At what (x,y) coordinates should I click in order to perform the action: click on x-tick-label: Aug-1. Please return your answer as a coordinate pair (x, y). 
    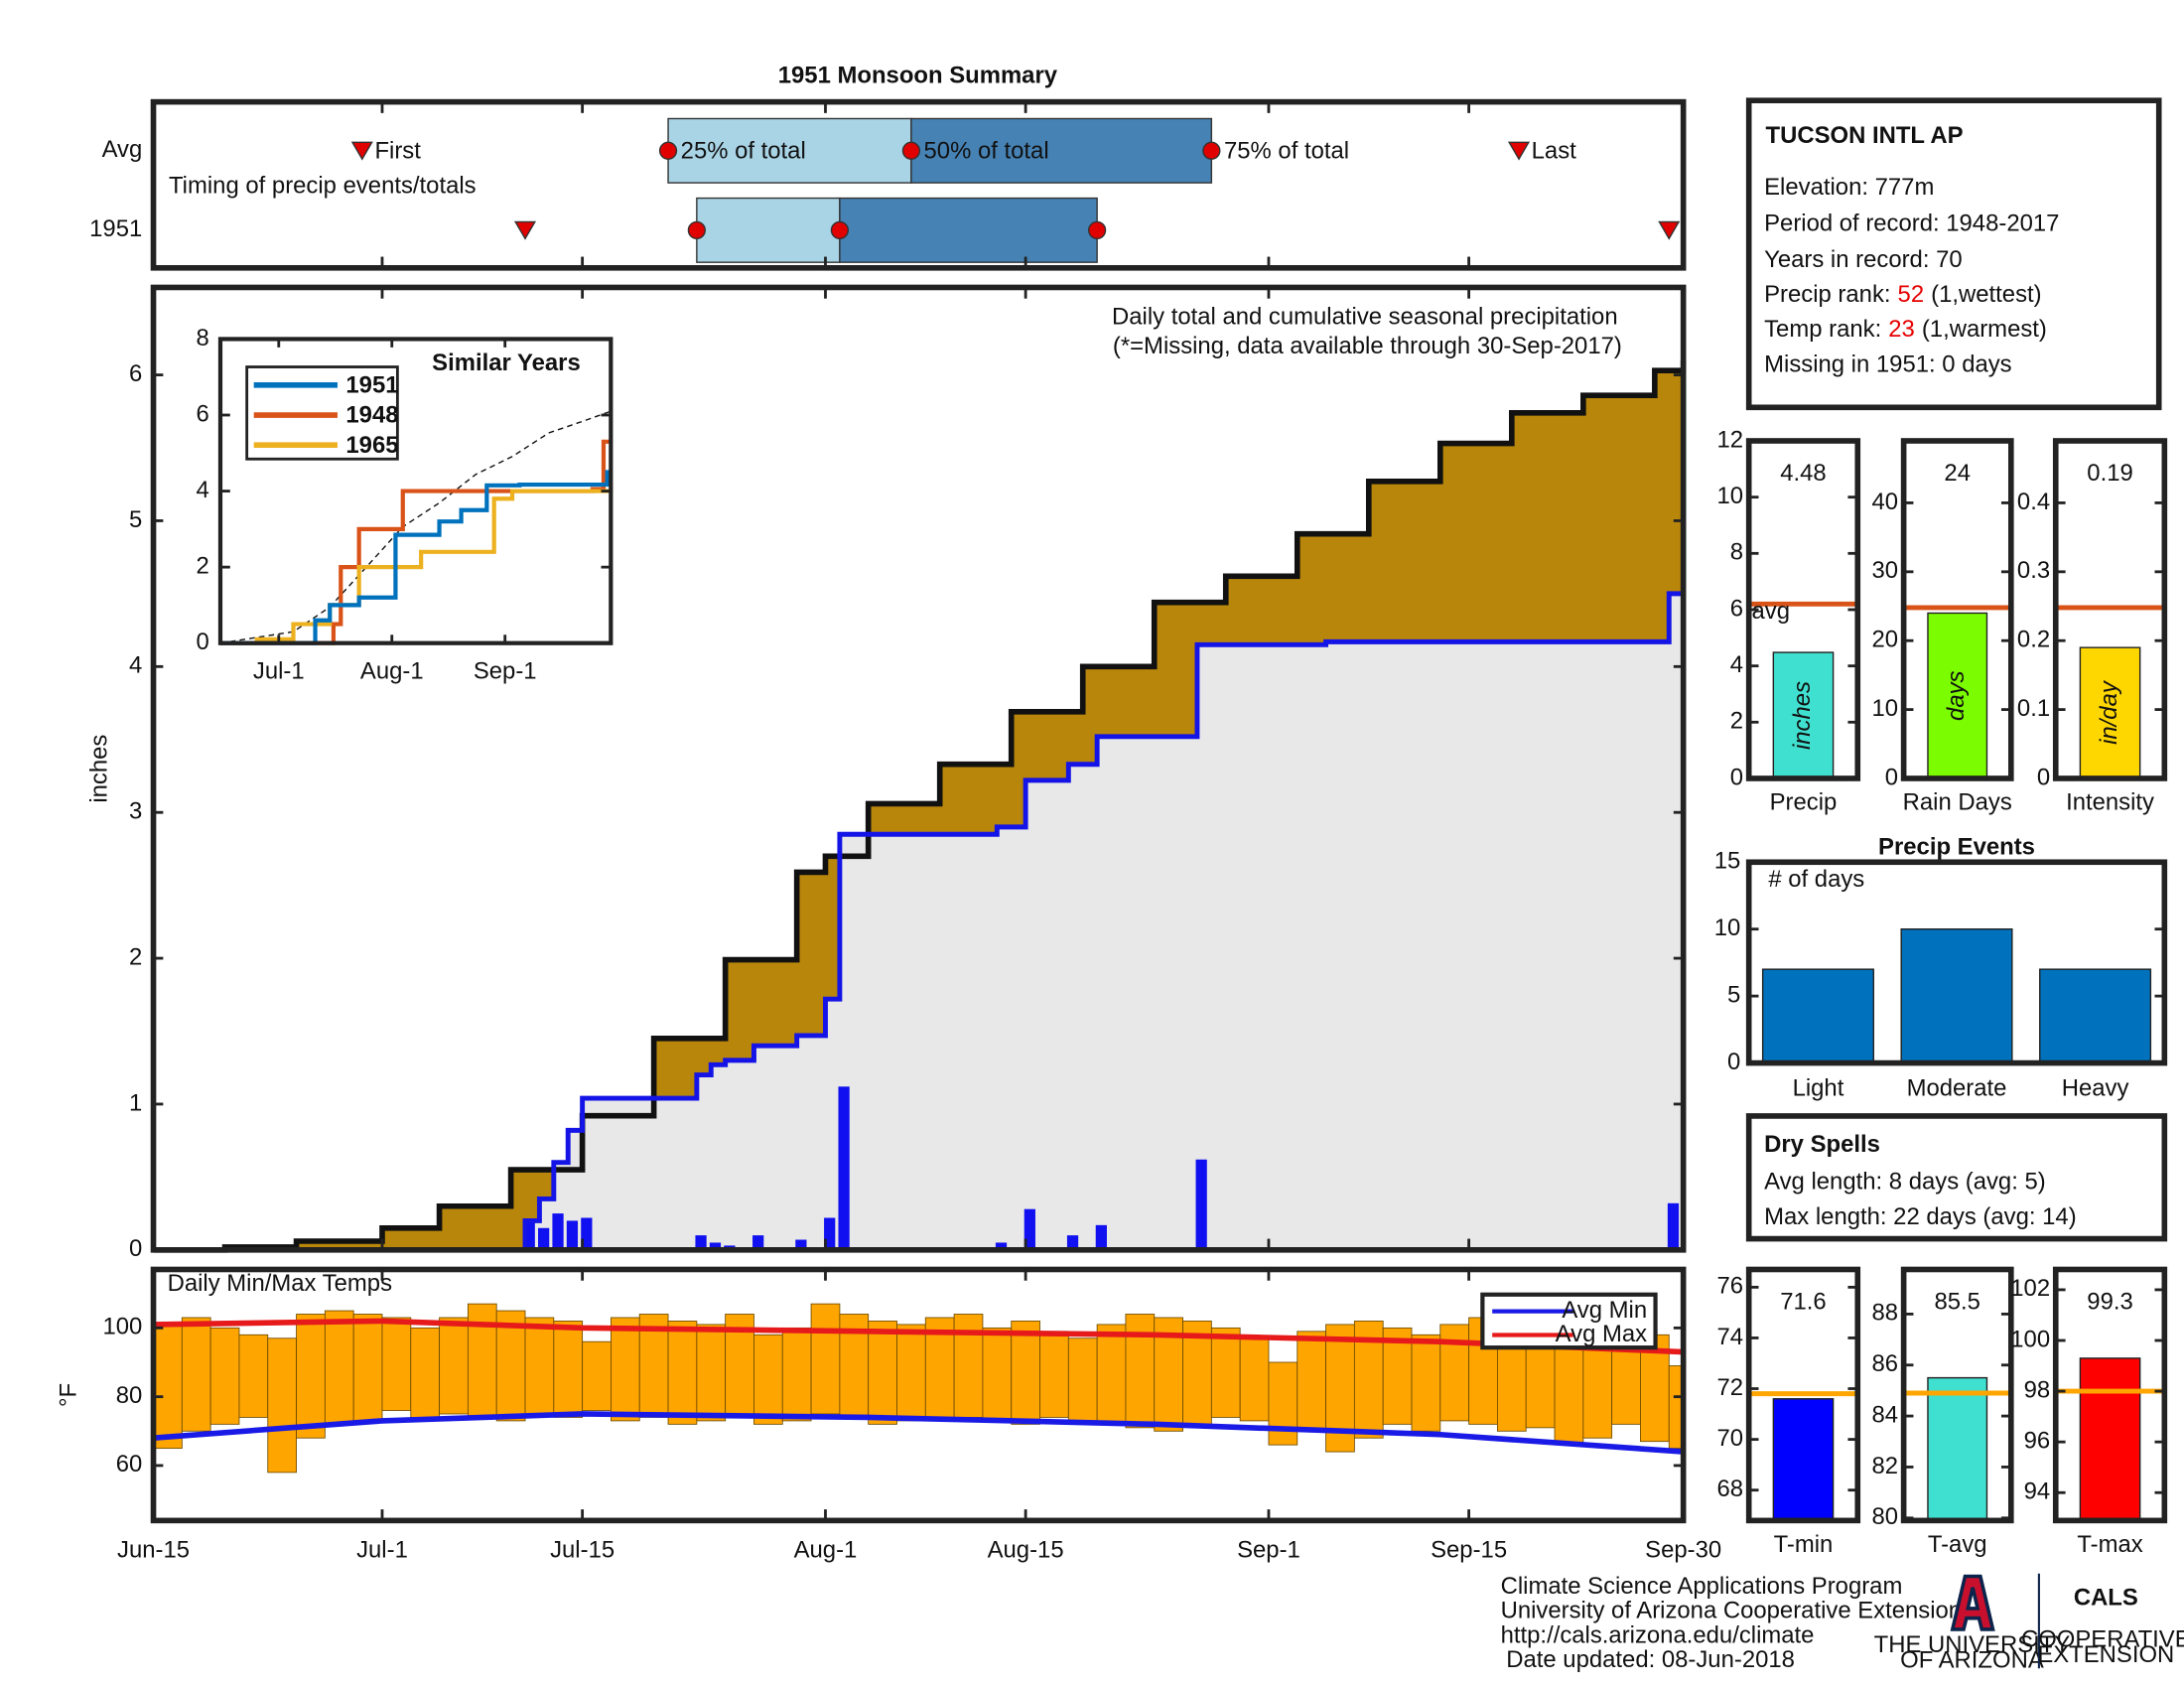
    Looking at the image, I should click on (826, 1550).